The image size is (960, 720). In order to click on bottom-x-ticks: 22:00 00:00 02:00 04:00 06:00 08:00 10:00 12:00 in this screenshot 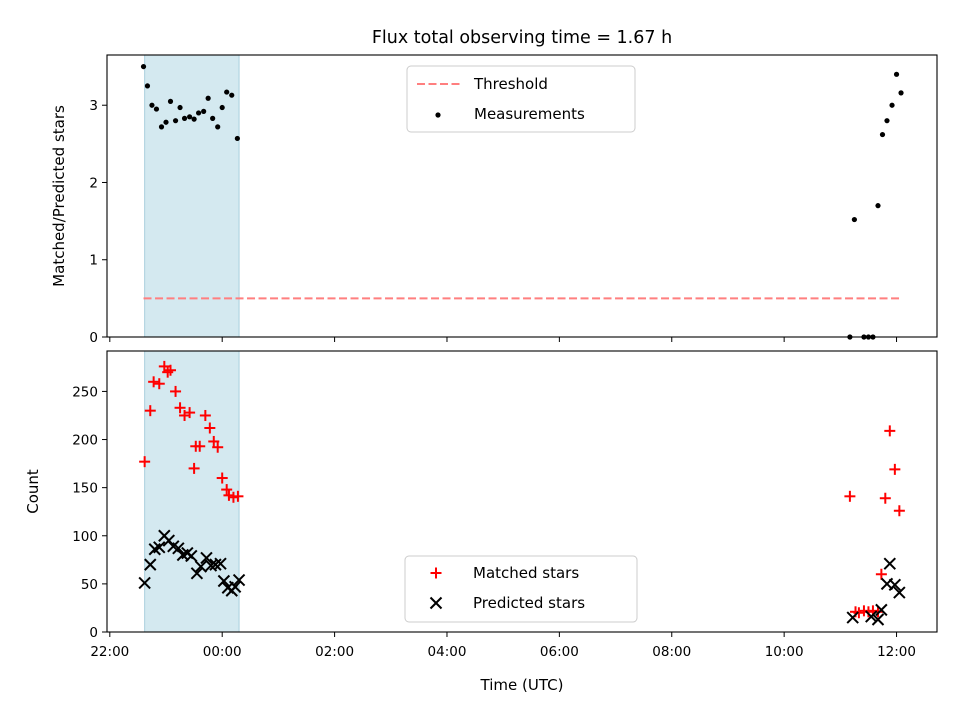, I will do `click(503, 646)`.